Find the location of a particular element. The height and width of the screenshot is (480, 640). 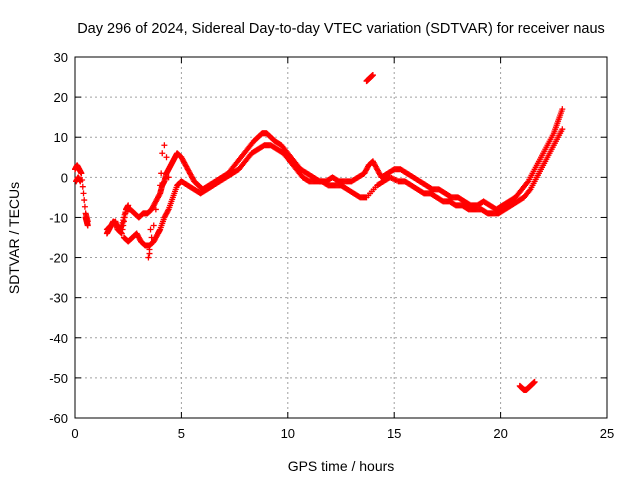

y-tick-label: -20 is located at coordinates (58, 258).